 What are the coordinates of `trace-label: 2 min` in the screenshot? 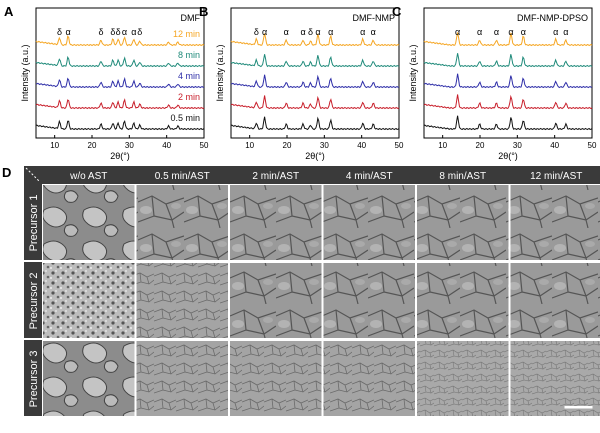 It's located at (189, 97).